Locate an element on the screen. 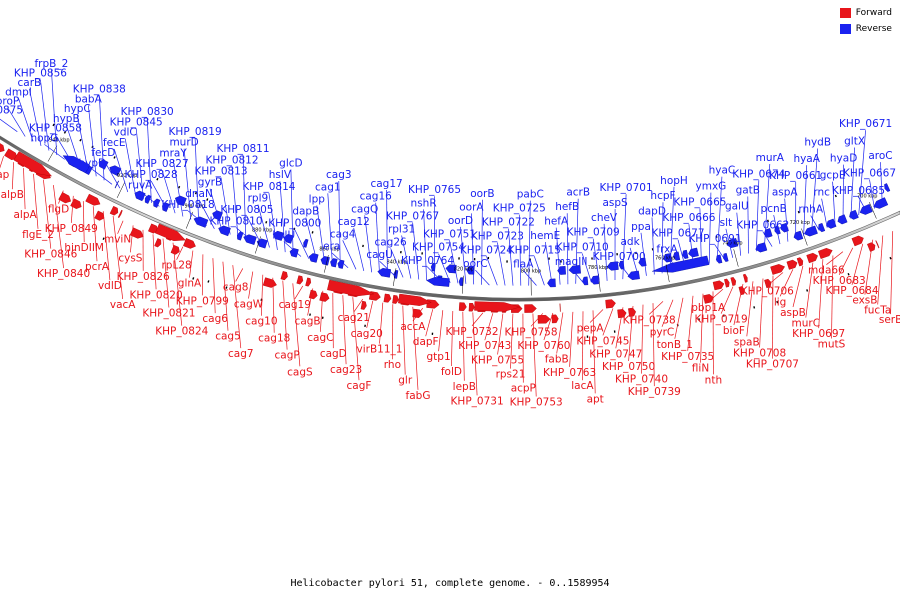 Image resolution: width=900 pixels, height=600 pixels. forward-gene-label: hinDIIM is located at coordinates (84, 248).